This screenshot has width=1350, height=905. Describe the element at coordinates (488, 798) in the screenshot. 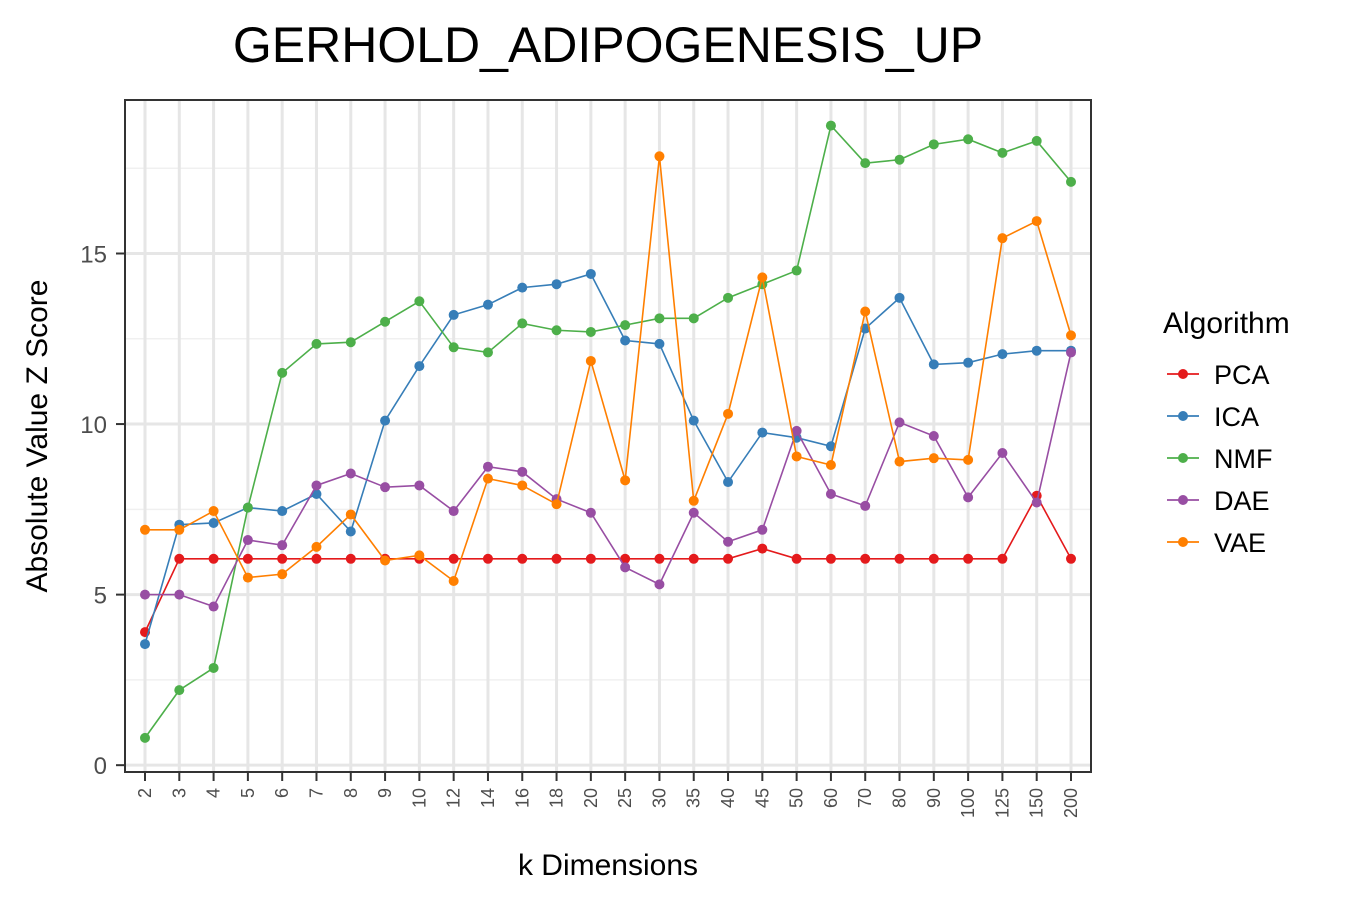

I see `x-tick-label: 14` at that location.